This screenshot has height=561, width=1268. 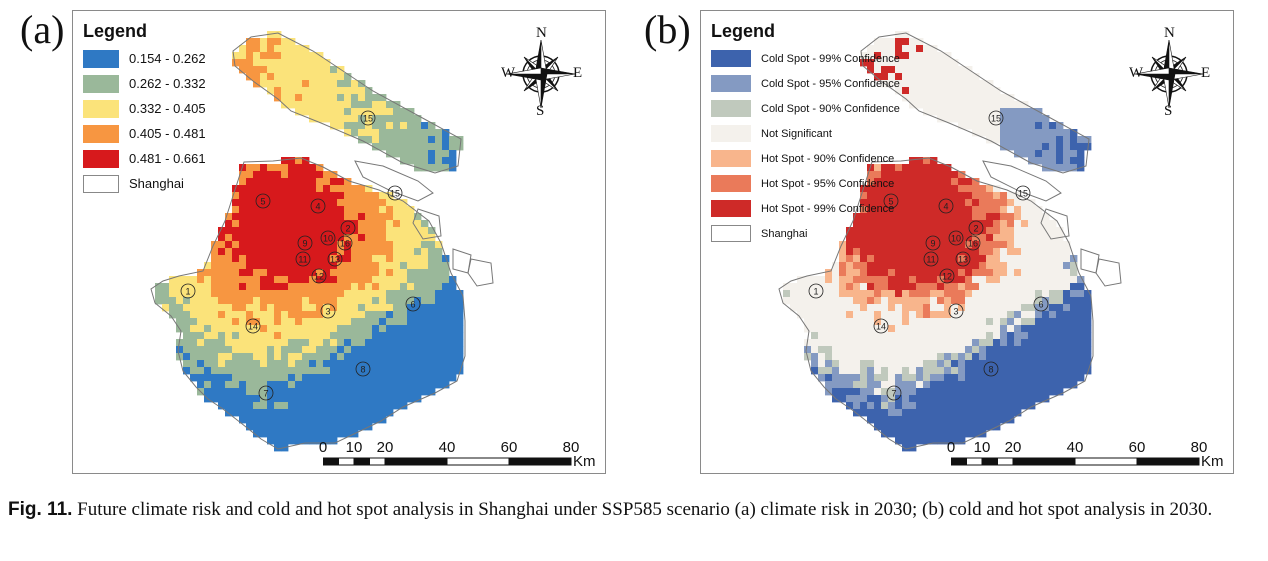 I want to click on district-label: 6, so click(x=1040, y=305).